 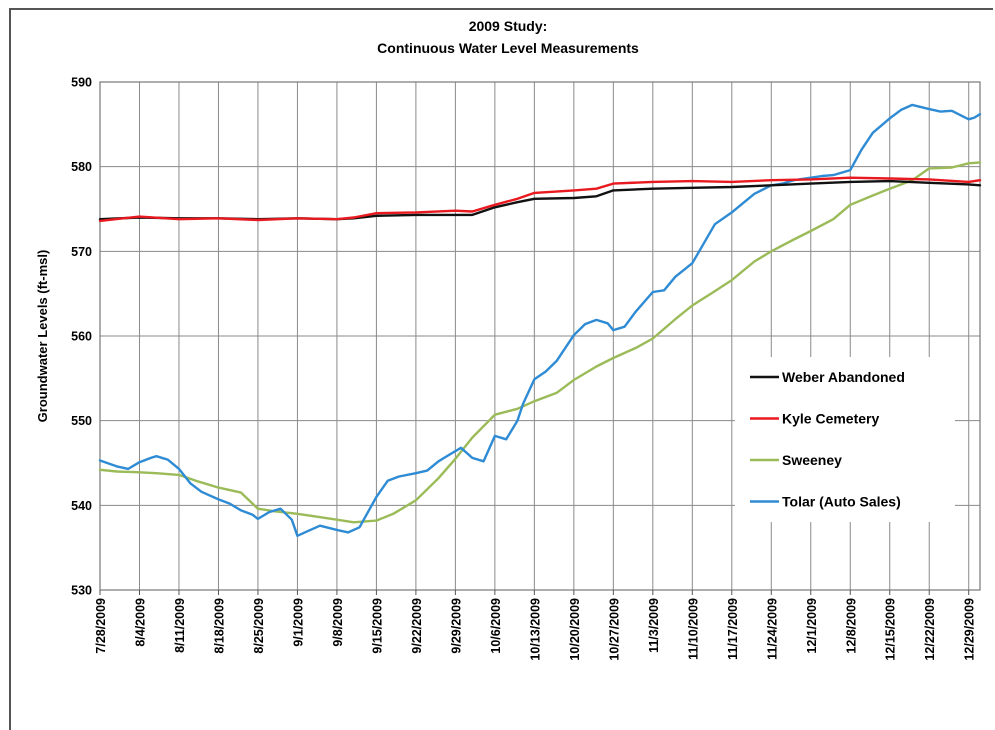 What do you see at coordinates (456, 626) in the screenshot?
I see `x-tick-label: 9/29/2009` at bounding box center [456, 626].